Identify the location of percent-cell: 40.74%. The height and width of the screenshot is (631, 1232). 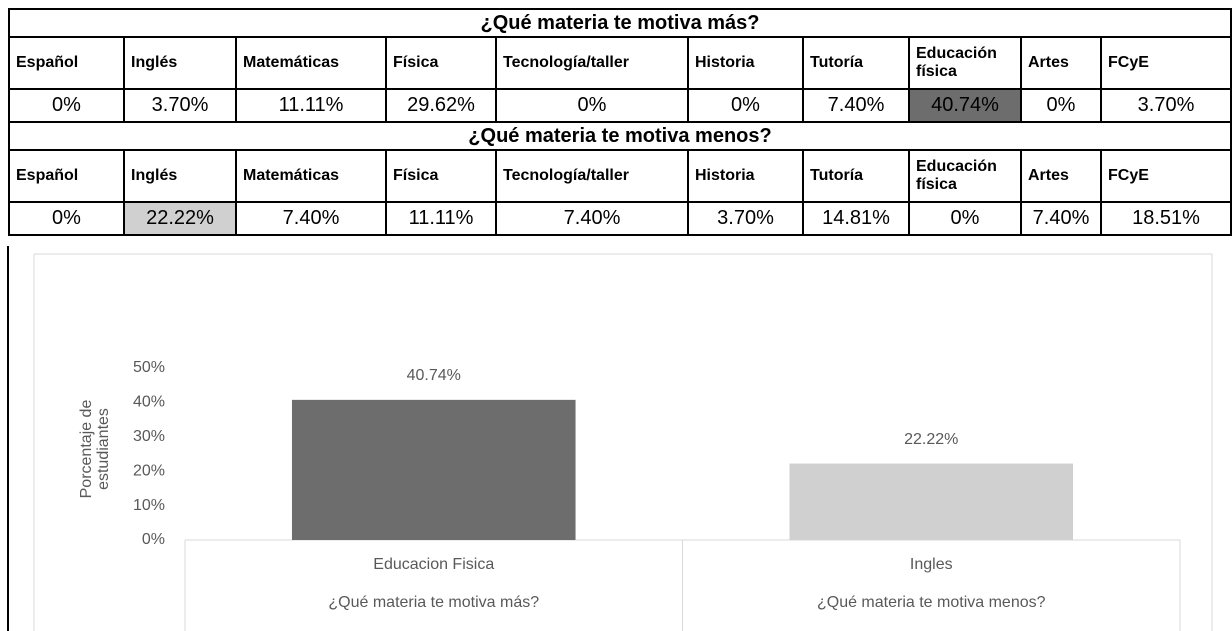
(965, 105).